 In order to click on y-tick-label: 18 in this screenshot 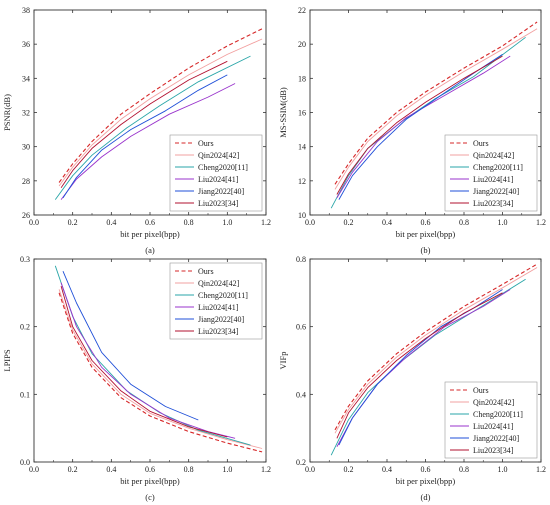, I will do `click(302, 78)`.